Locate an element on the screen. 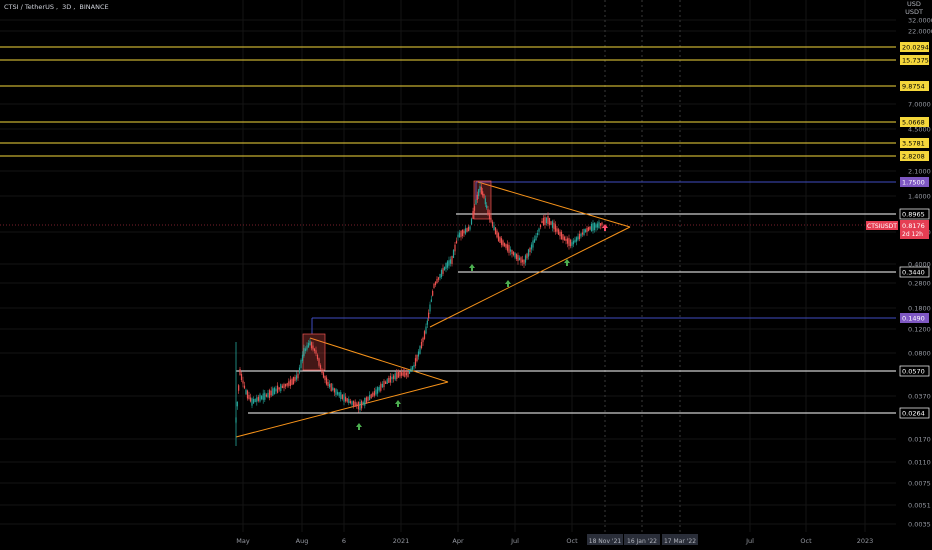 Image resolution: width=932 pixels, height=550 pixels. highlighted-date-tag: 16 Jan '22 is located at coordinates (642, 539).